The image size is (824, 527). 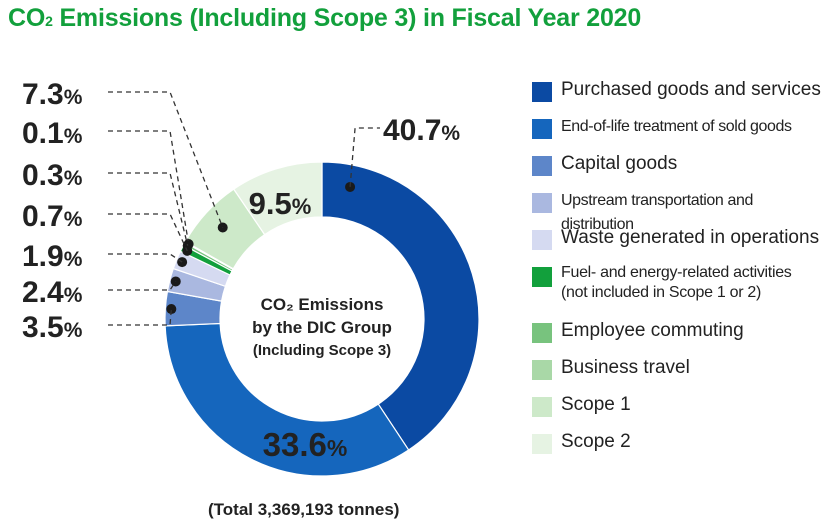 I want to click on leader-line-waste-generated-in-operations, so click(x=145, y=258).